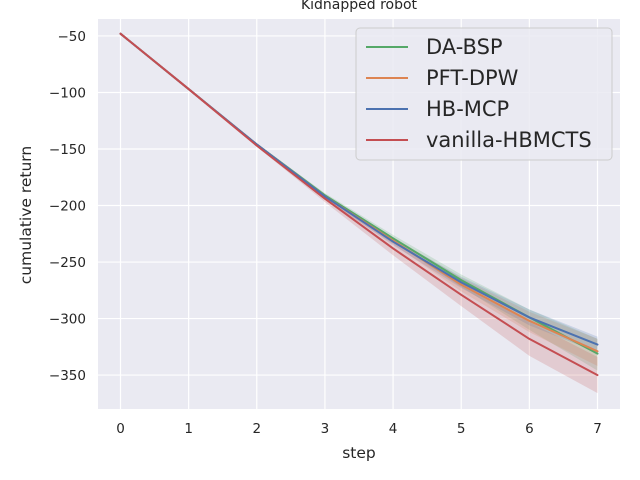  I want to click on y-tick-label: −150, so click(67, 150).